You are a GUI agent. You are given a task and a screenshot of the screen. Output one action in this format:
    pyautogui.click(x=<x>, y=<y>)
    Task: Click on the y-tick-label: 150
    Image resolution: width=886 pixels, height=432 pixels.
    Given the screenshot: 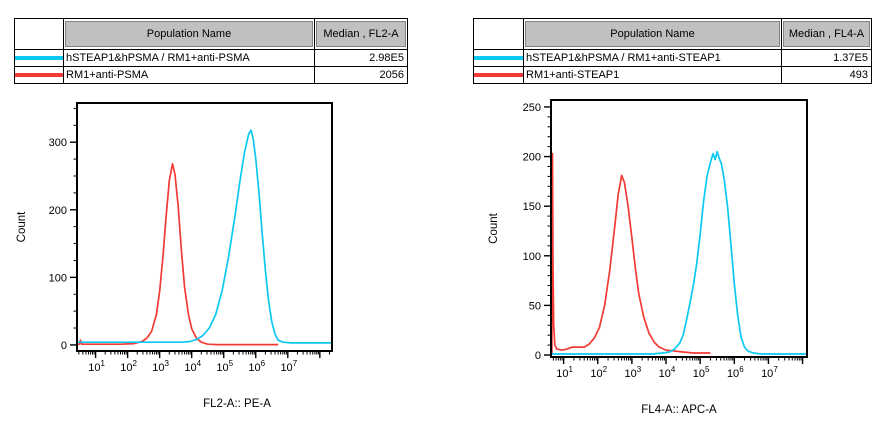 What is the action you would take?
    pyautogui.click(x=532, y=207)
    